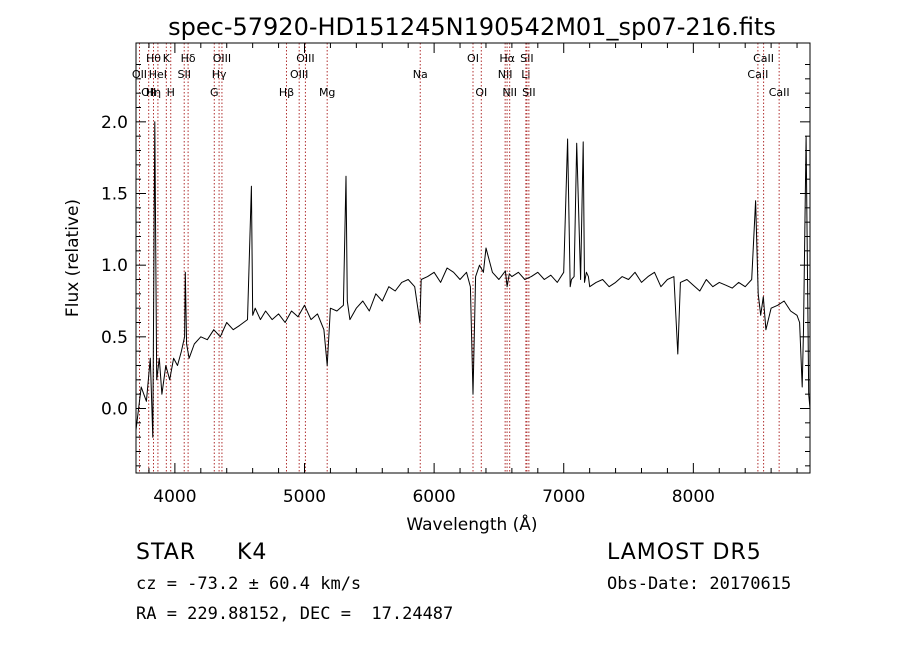 This screenshot has height=649, width=900. I want to click on observation-date: Obs-Date: 20170615, so click(699, 584).